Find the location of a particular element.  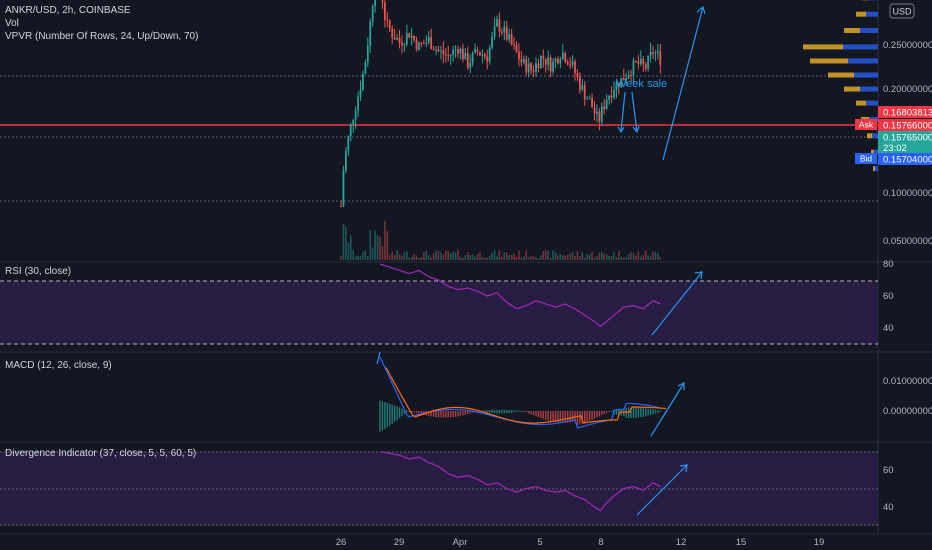

arrow-rsi is located at coordinates (677, 303).